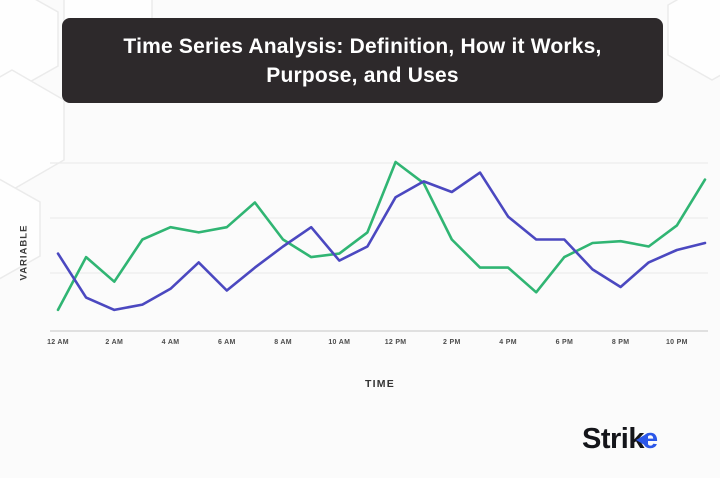 The height and width of the screenshot is (478, 720). What do you see at coordinates (649, 439) in the screenshot?
I see `logo-letter-e: e` at bounding box center [649, 439].